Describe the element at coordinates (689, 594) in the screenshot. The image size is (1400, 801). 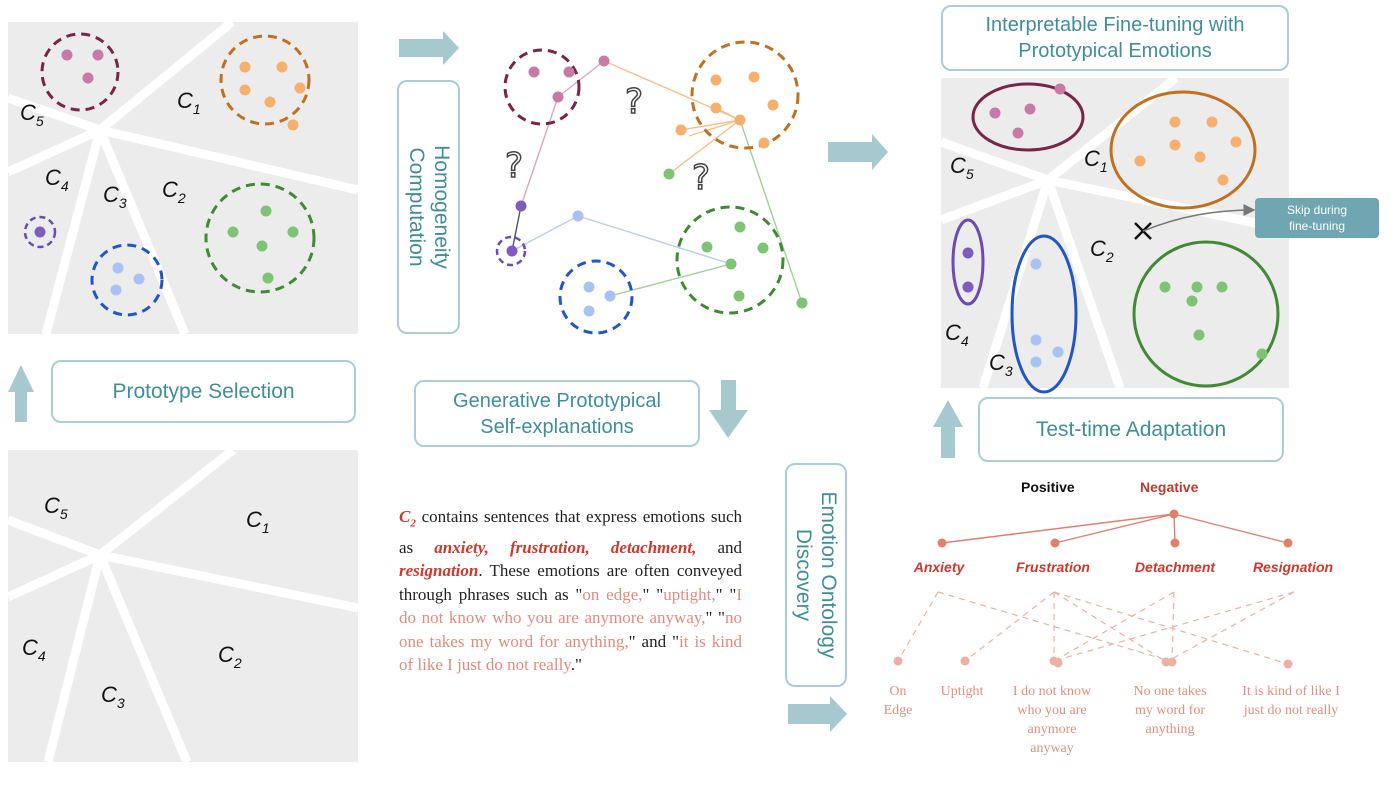
I see `phrase-2: uptight,` at that location.